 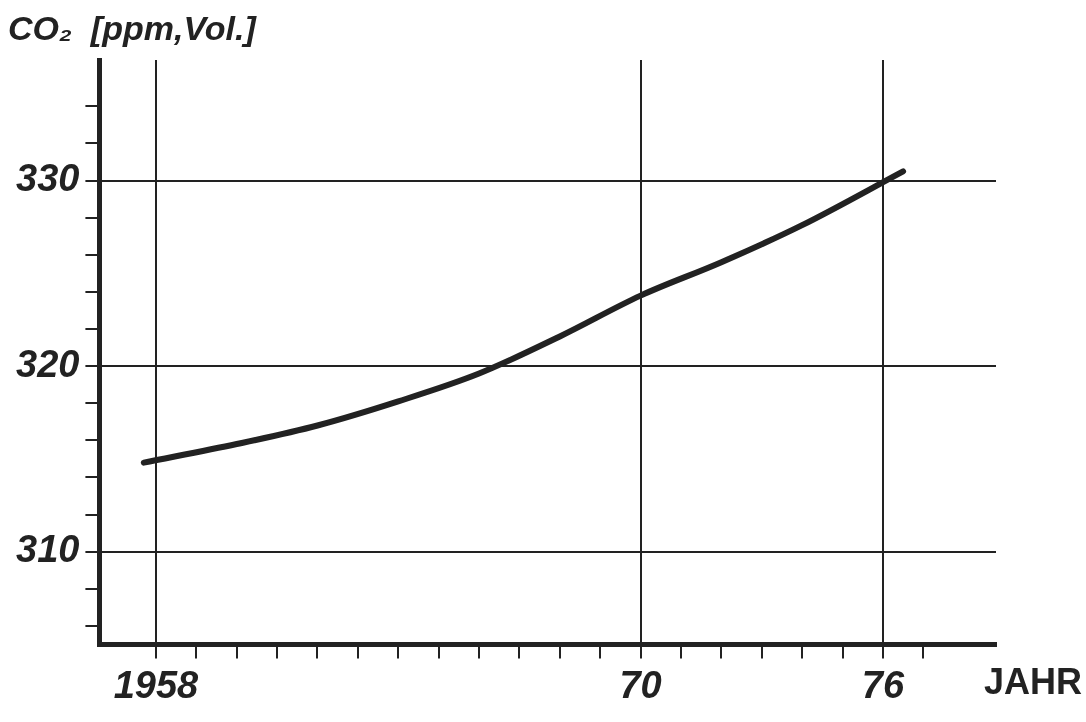 I want to click on x-axis-title: JAHR, so click(x=1032, y=682).